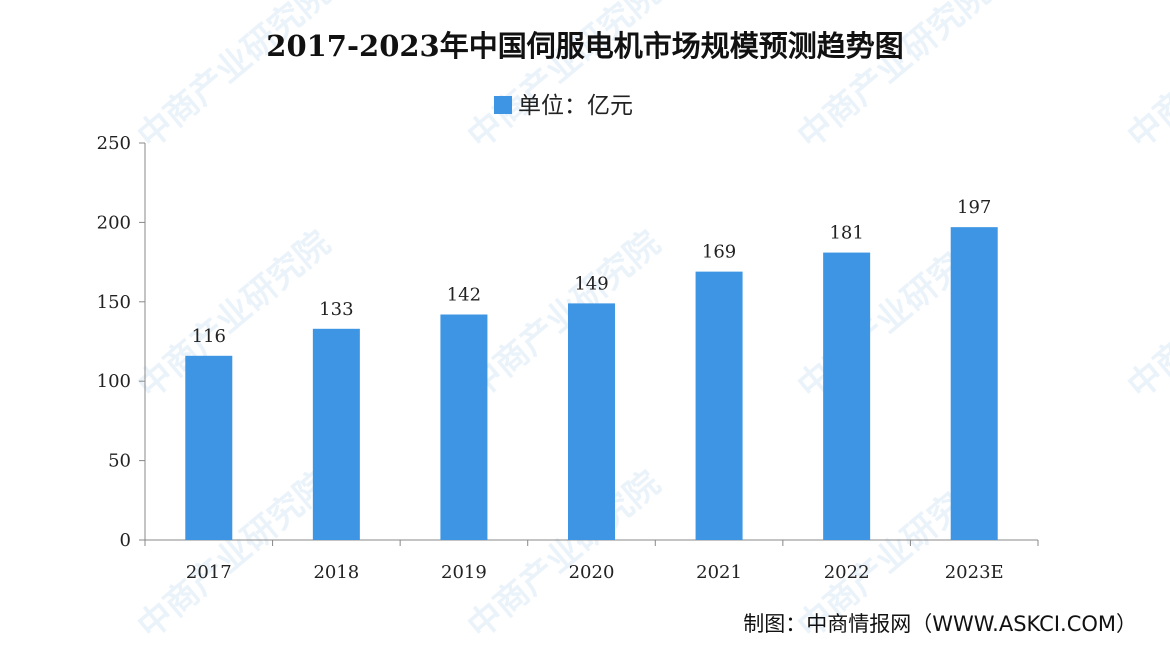 The image size is (1170, 658). Describe the element at coordinates (847, 572) in the screenshot. I see `x-tick-label: 2022` at that location.